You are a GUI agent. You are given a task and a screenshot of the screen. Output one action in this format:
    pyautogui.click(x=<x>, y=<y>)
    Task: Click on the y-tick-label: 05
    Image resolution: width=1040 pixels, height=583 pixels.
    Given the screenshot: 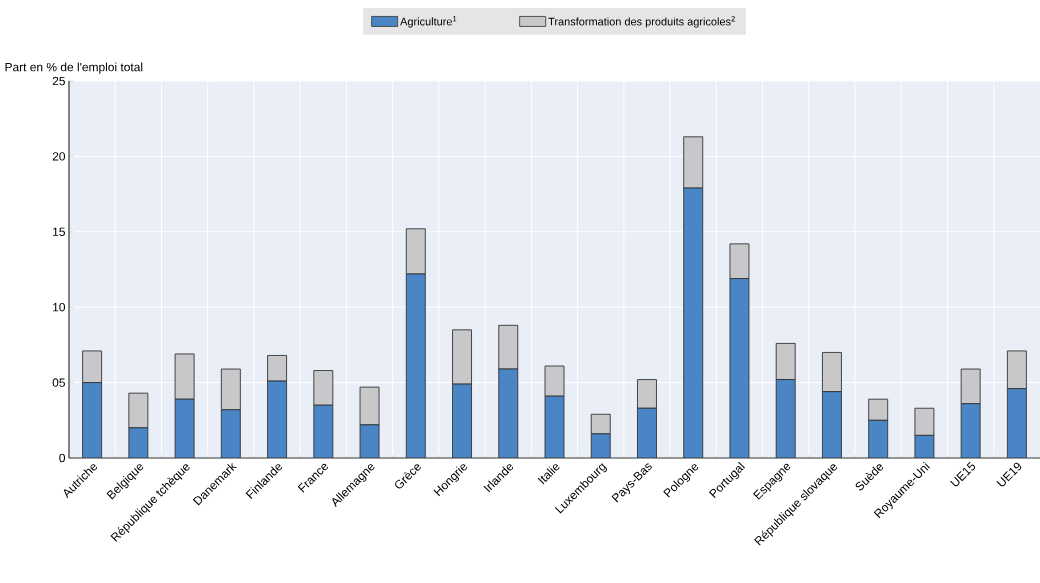 What is the action you would take?
    pyautogui.click(x=58, y=382)
    